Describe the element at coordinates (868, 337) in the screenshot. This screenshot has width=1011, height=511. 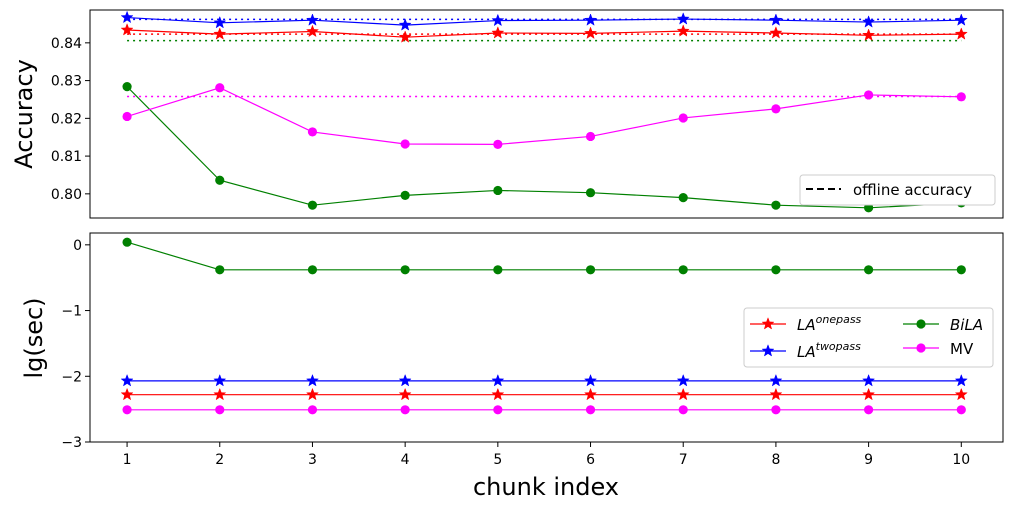
I see `series-legend: LAonepass LAtwopass BiLA MV` at that location.